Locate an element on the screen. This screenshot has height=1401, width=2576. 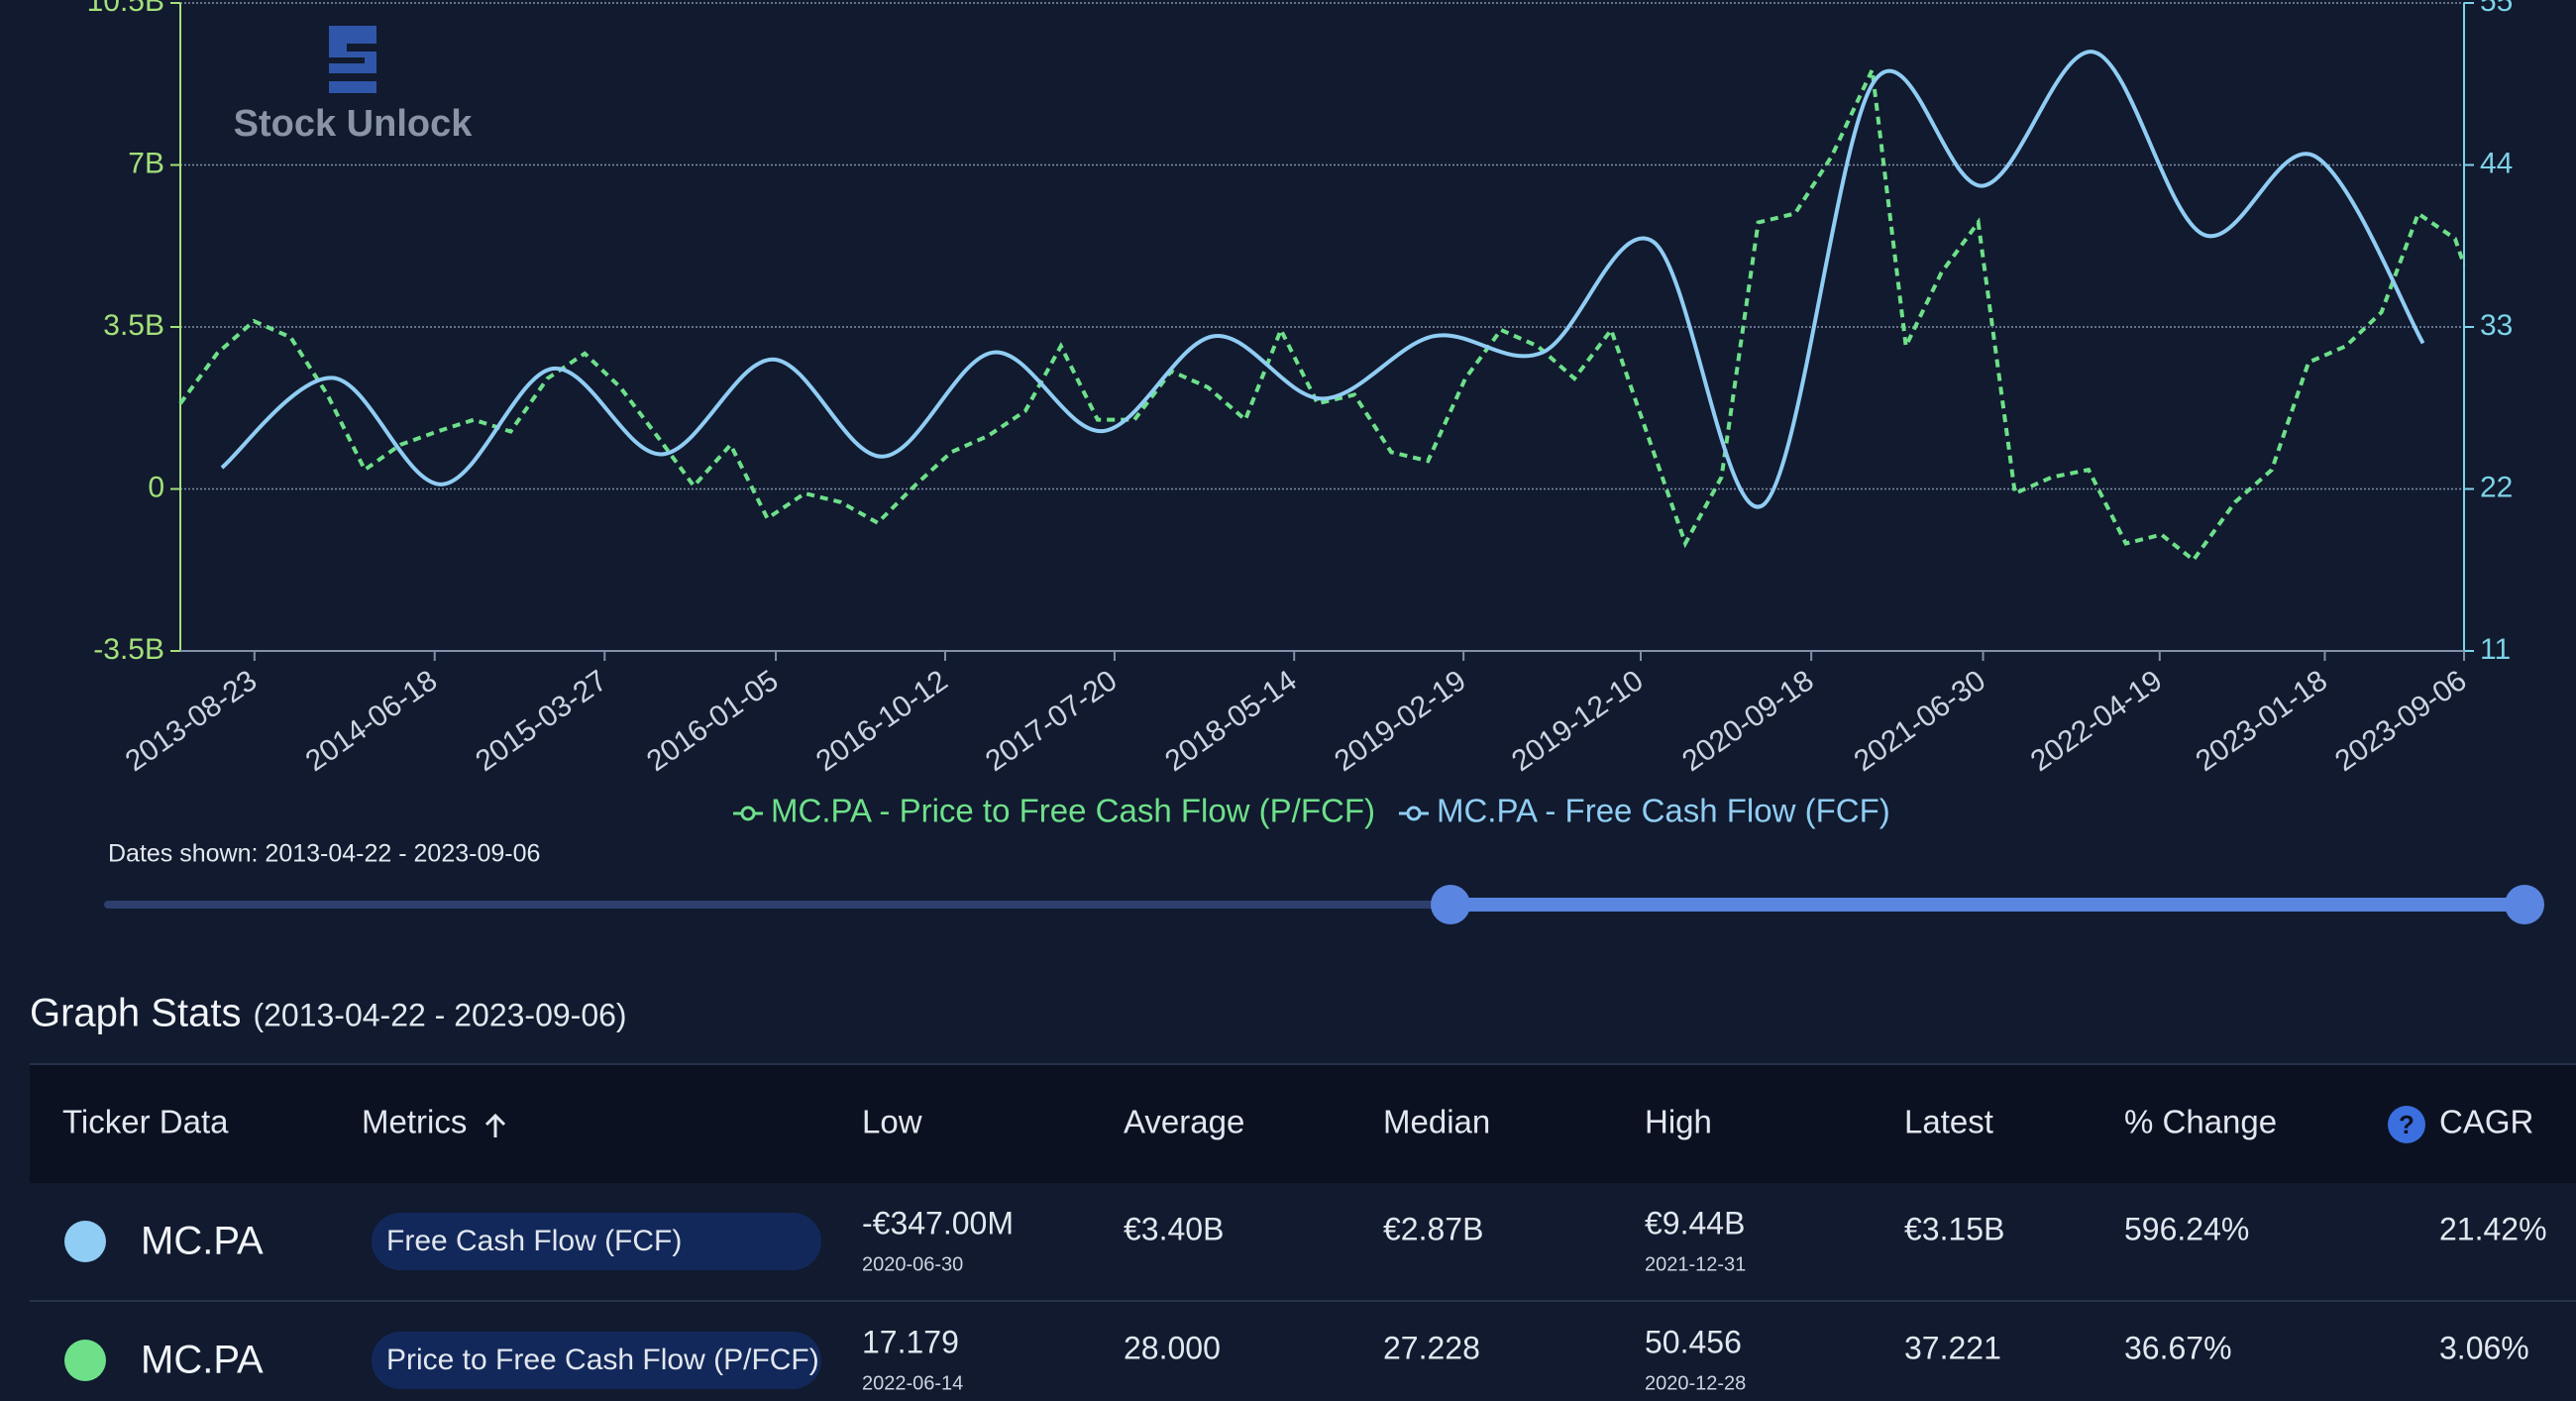
cell-change: 36.67% is located at coordinates (2178, 1347).